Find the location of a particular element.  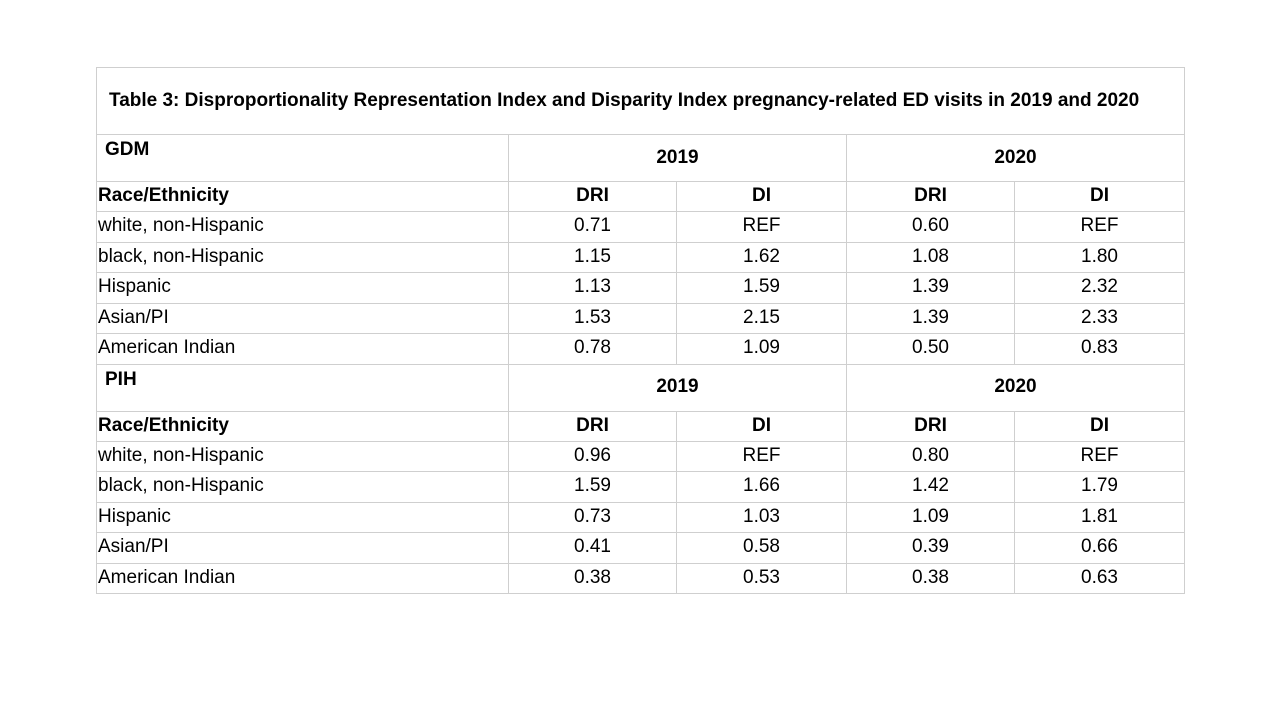

value-cell: 1.66 is located at coordinates (761, 487).